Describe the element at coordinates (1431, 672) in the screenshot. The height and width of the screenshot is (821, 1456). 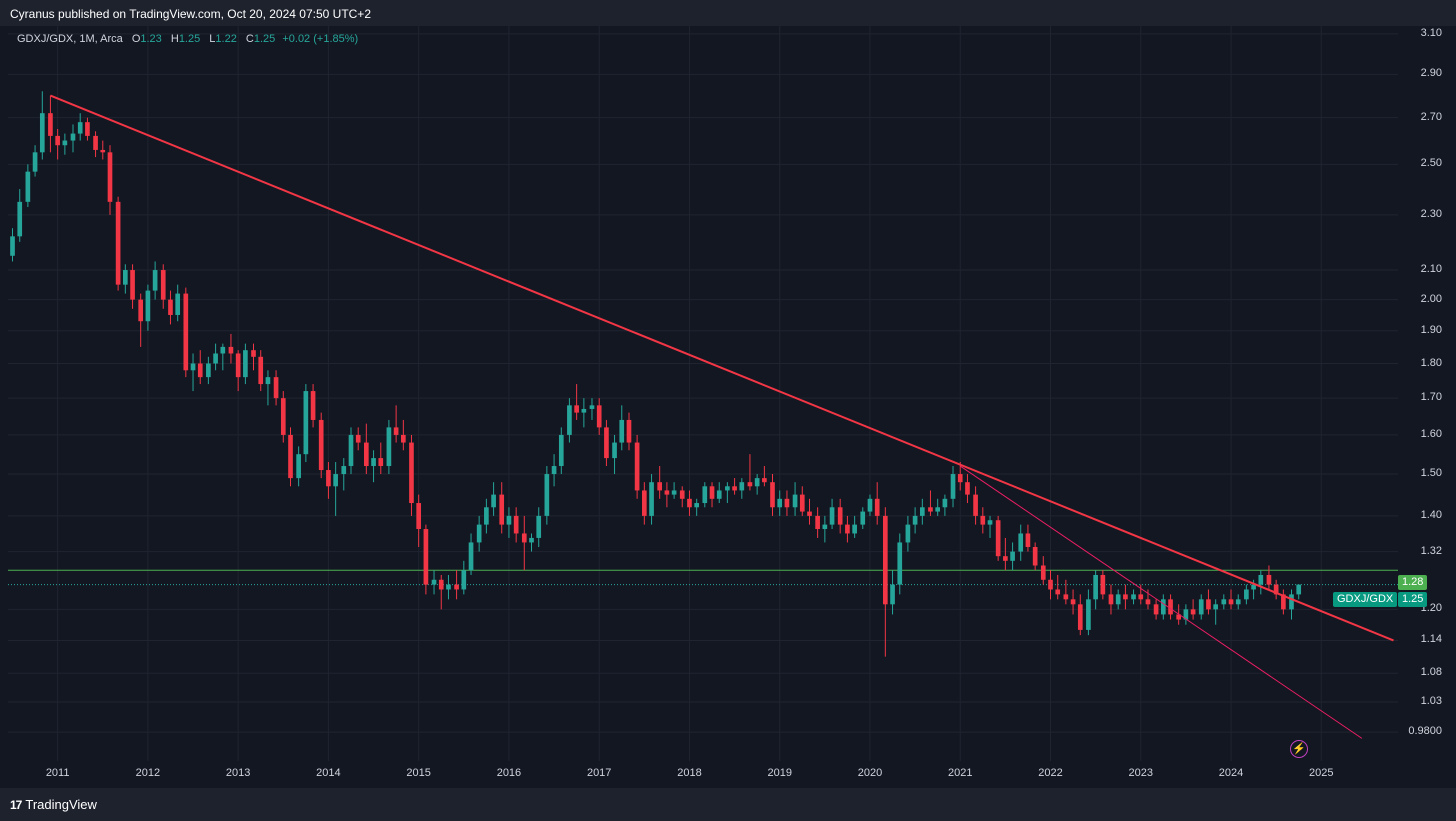
I see `y-tick-label: 1.08` at that location.